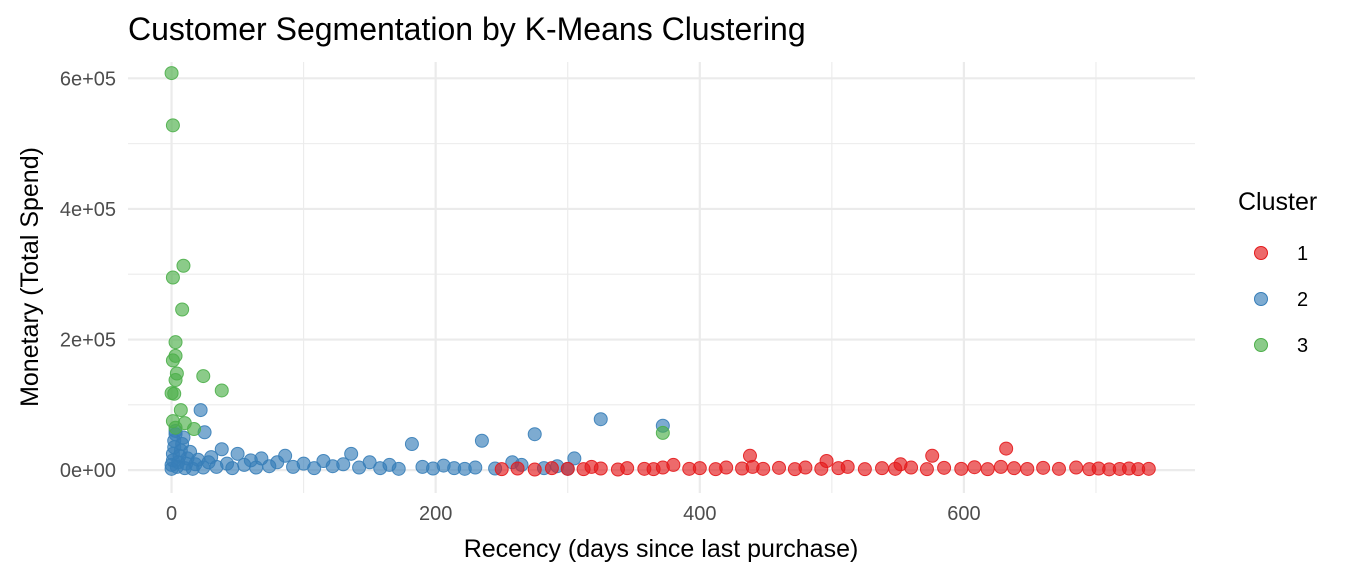 This screenshot has width=1360, height=576. Describe the element at coordinates (573, 514) in the screenshot. I see `x-axis-ticks: 0 200 400 600` at that location.